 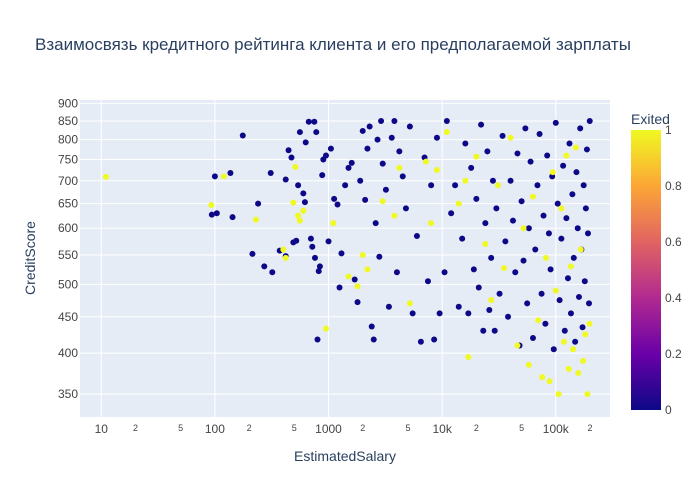 What do you see at coordinates (668, 410) in the screenshot?
I see `colorbar-tick-label: 0` at bounding box center [668, 410].